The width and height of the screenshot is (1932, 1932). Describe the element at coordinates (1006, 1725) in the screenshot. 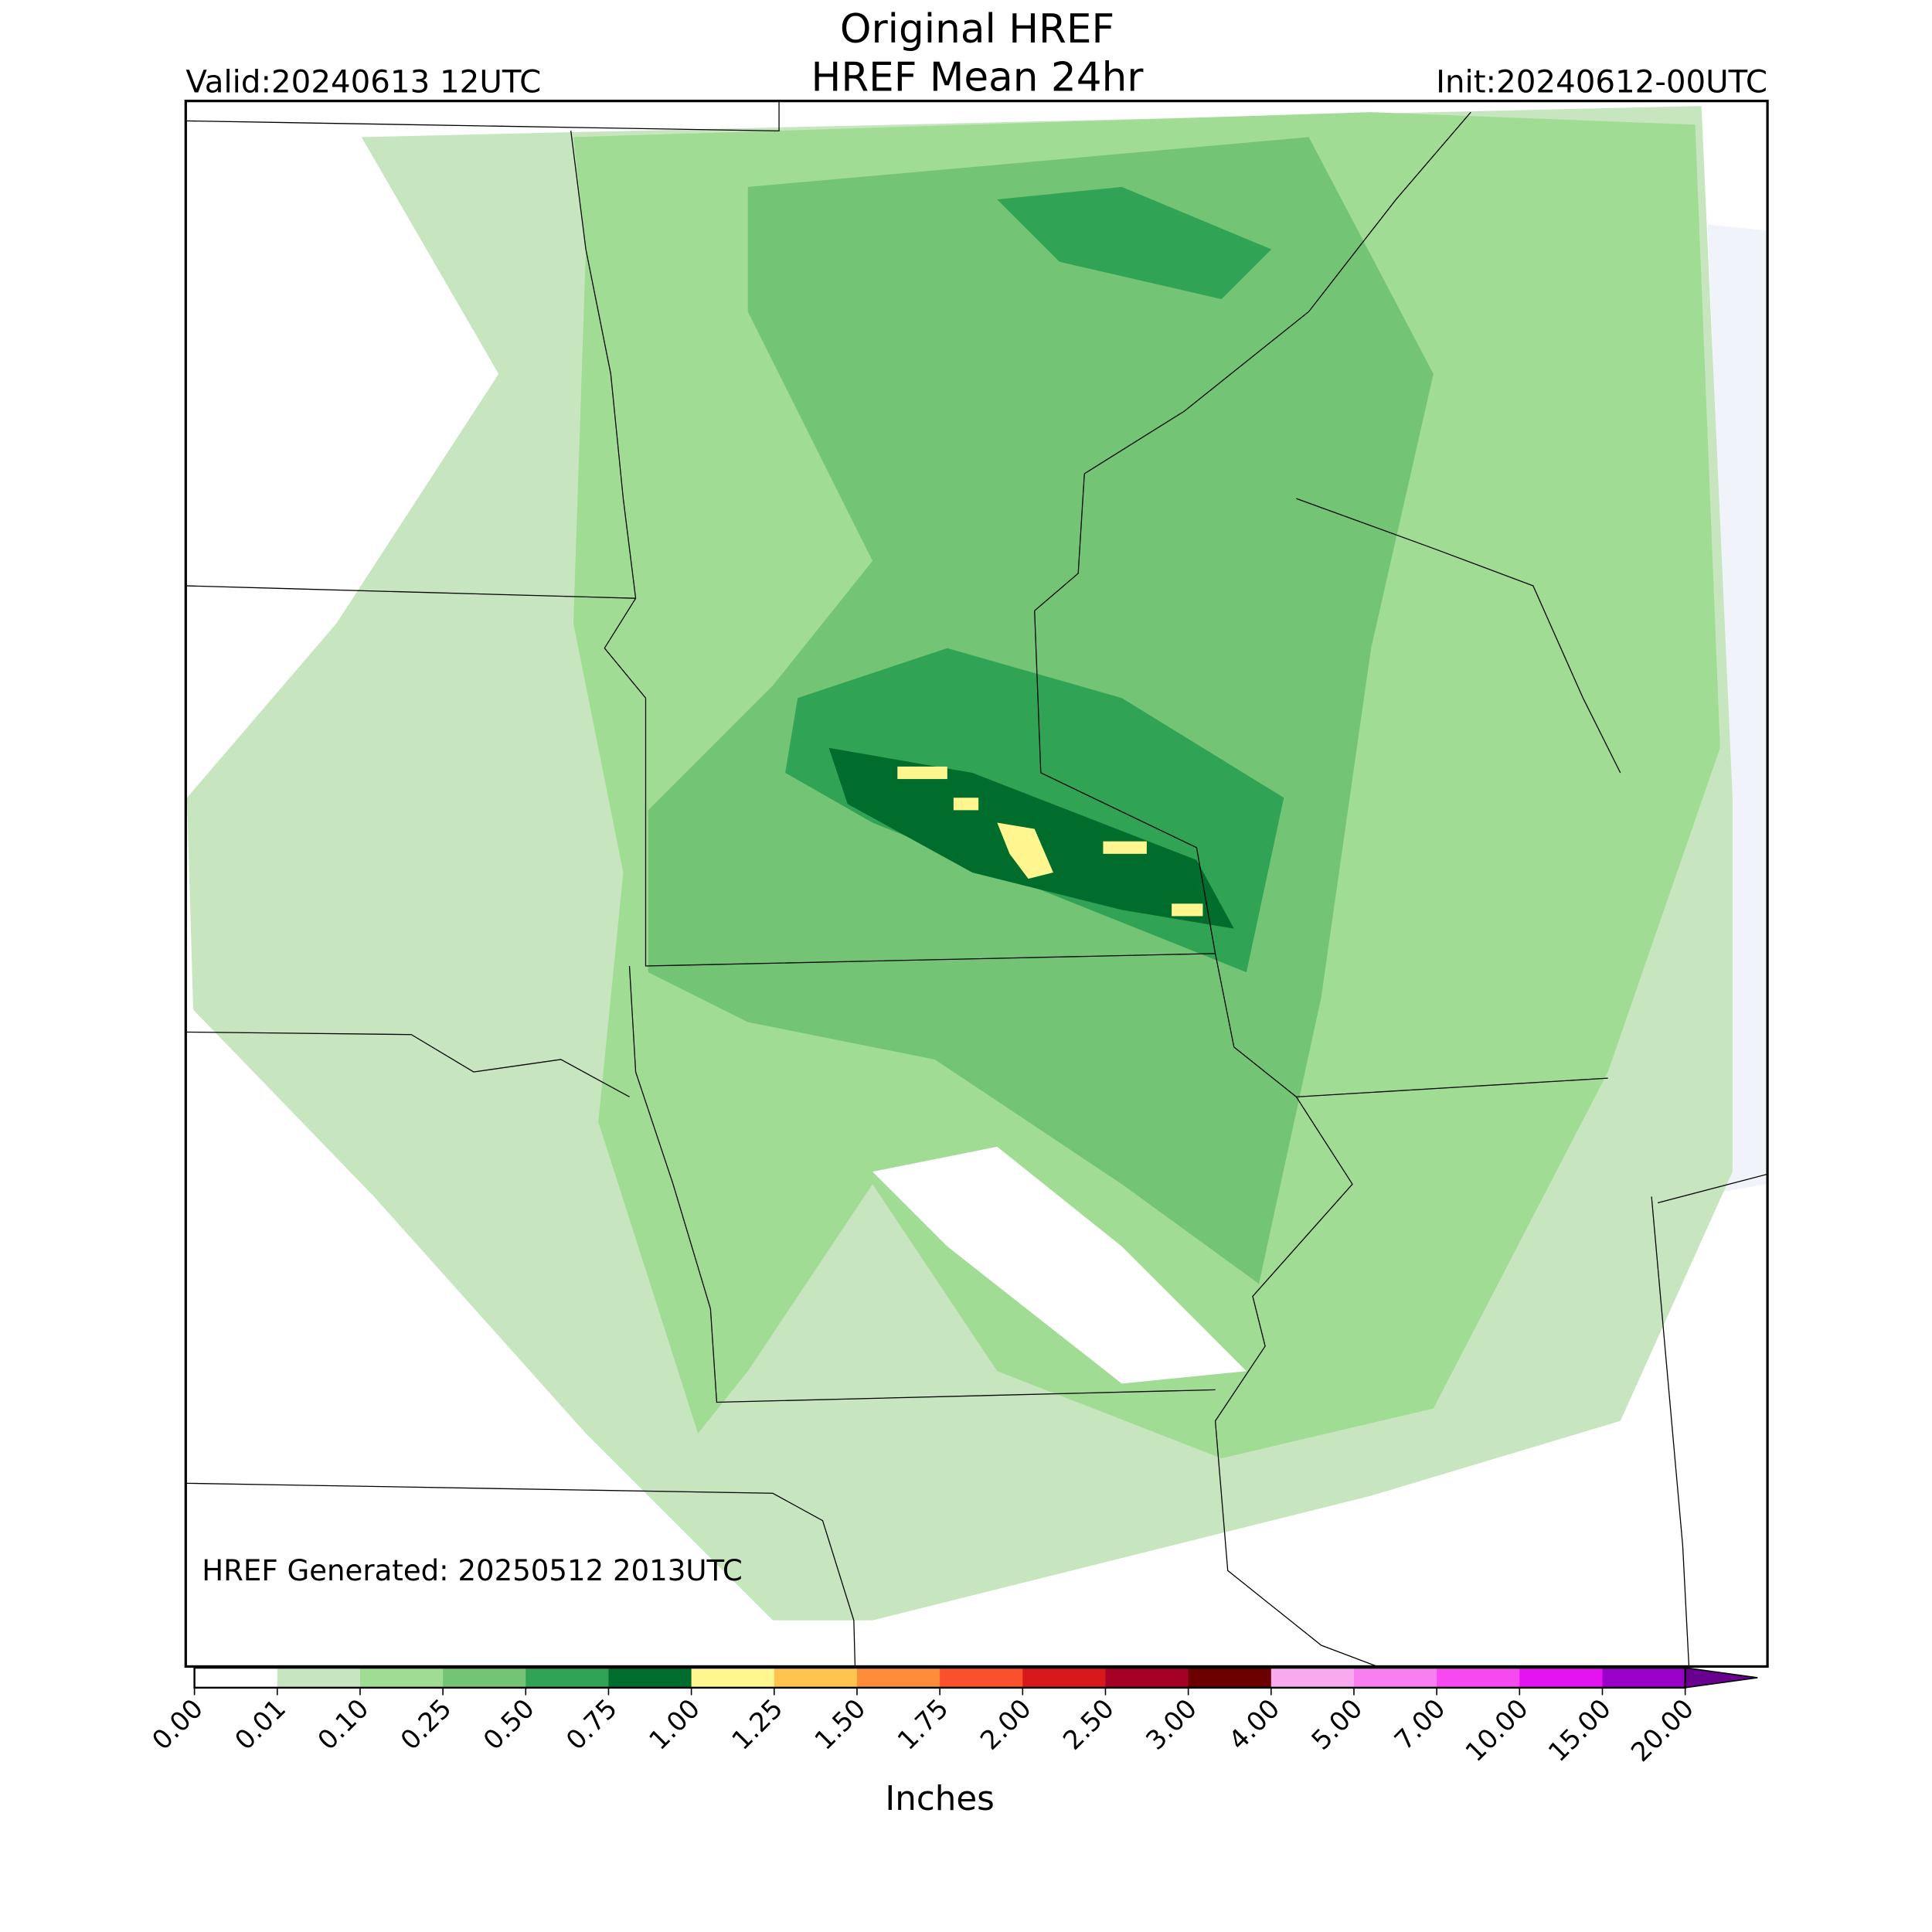

I see `colorbar-tick-label: 2.00` at that location.